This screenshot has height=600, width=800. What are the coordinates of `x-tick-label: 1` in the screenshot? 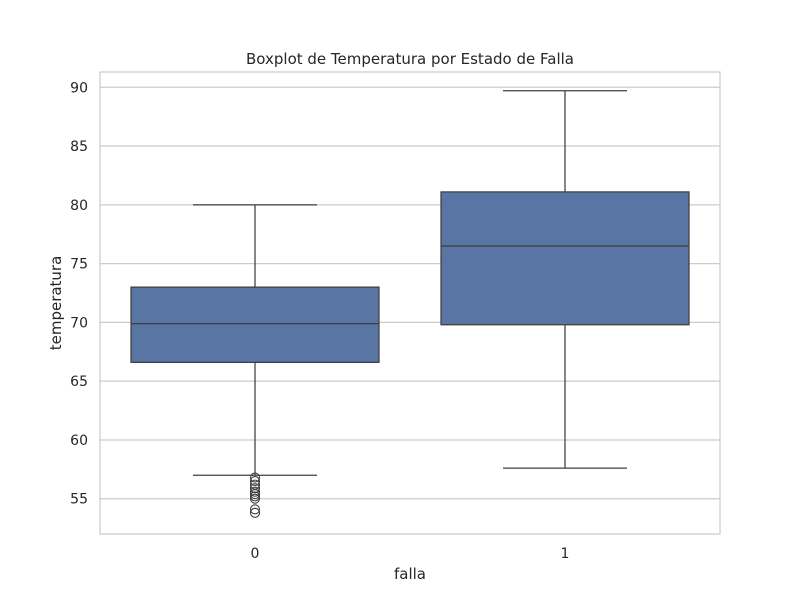 It's located at (565, 554).